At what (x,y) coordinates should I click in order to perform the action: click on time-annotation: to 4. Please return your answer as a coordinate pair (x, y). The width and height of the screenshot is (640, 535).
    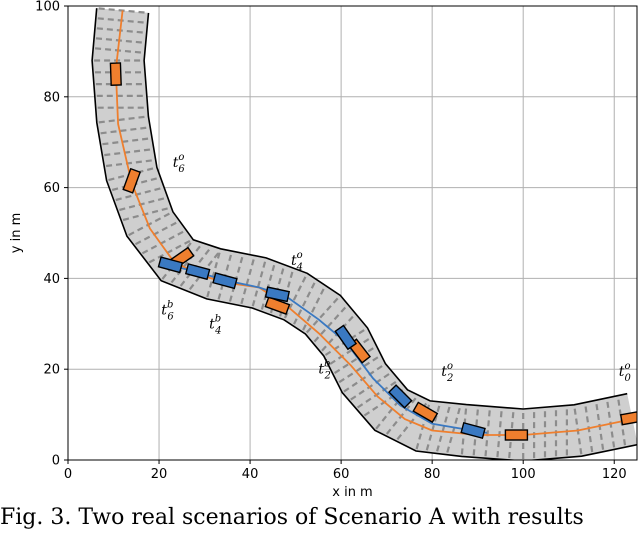
    Looking at the image, I should click on (297, 261).